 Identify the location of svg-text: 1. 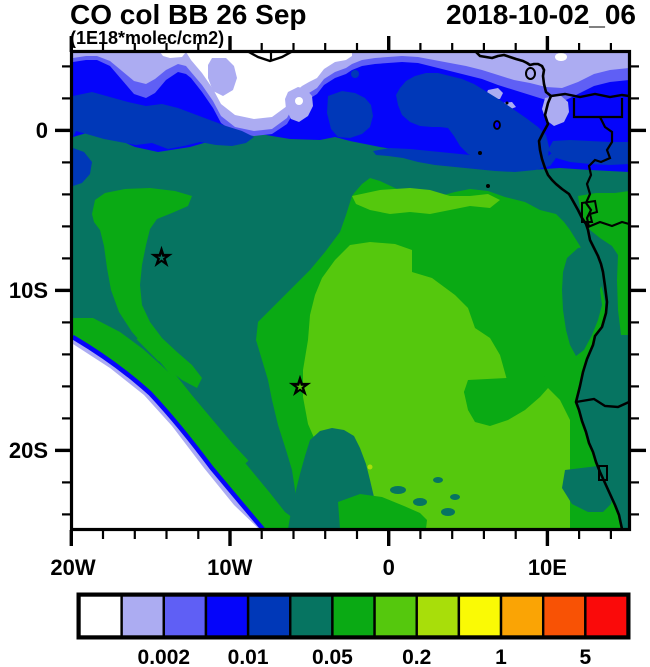
(501, 656).